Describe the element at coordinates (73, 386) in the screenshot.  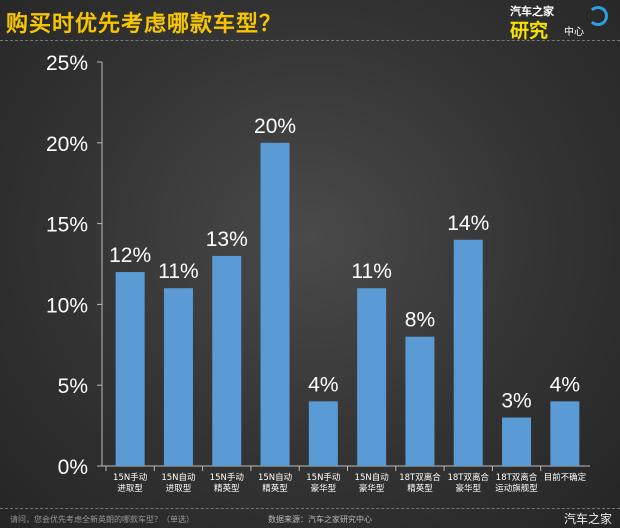
I see `y-tick-label: 5%` at that location.